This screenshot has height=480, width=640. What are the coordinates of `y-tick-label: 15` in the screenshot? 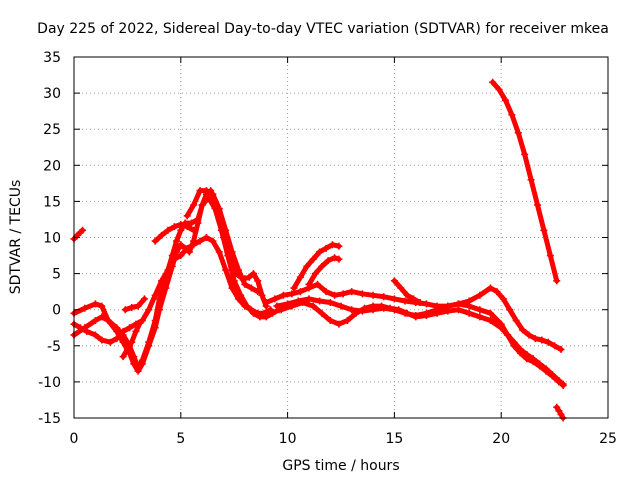 It's located at (52, 202).